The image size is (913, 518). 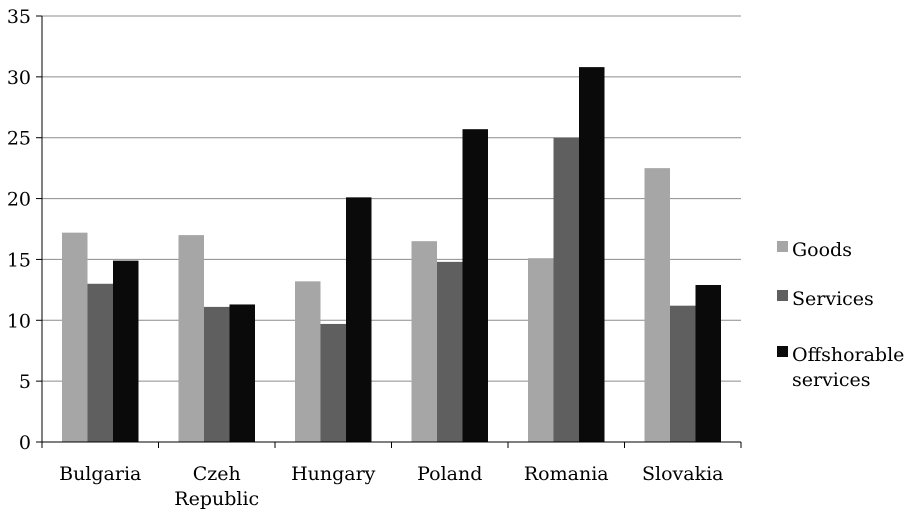 What do you see at coordinates (566, 474) in the screenshot?
I see `x-category-label: Romania` at bounding box center [566, 474].